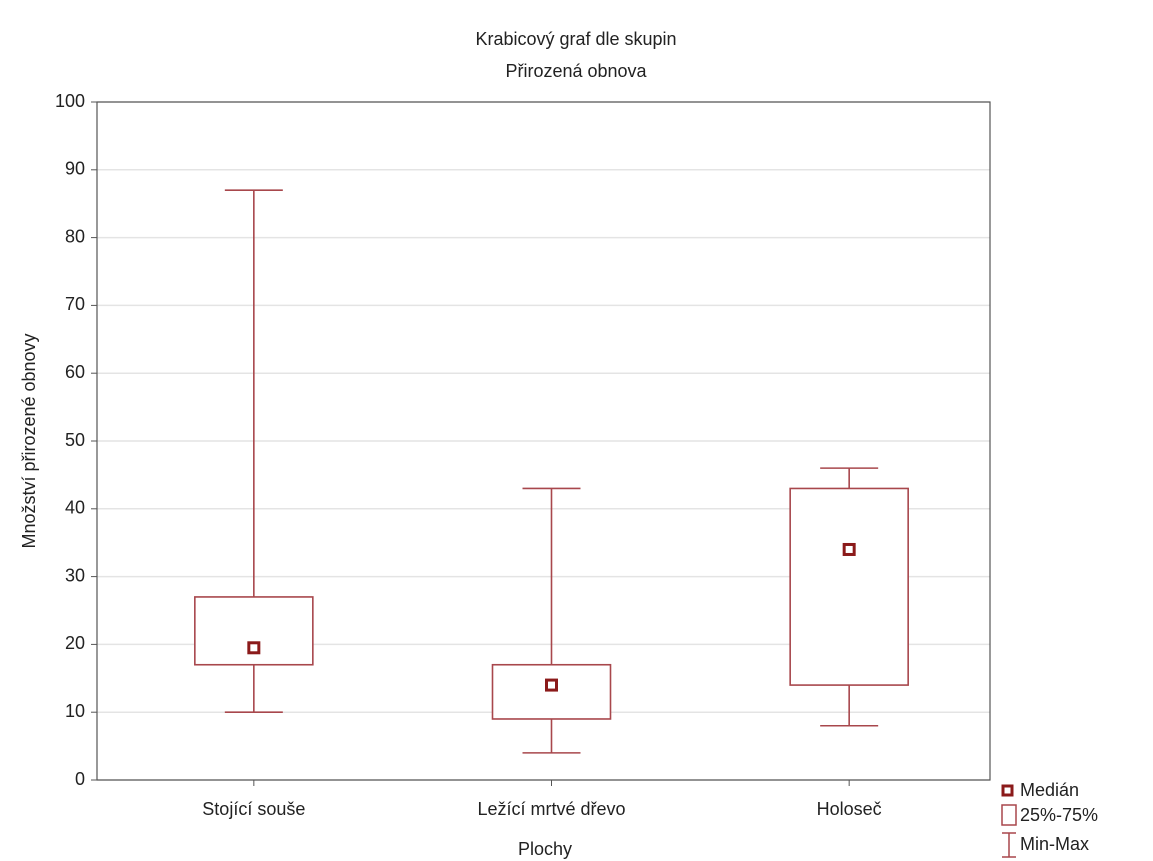  I want to click on x-tick-label: Stojící souše, so click(253, 809).